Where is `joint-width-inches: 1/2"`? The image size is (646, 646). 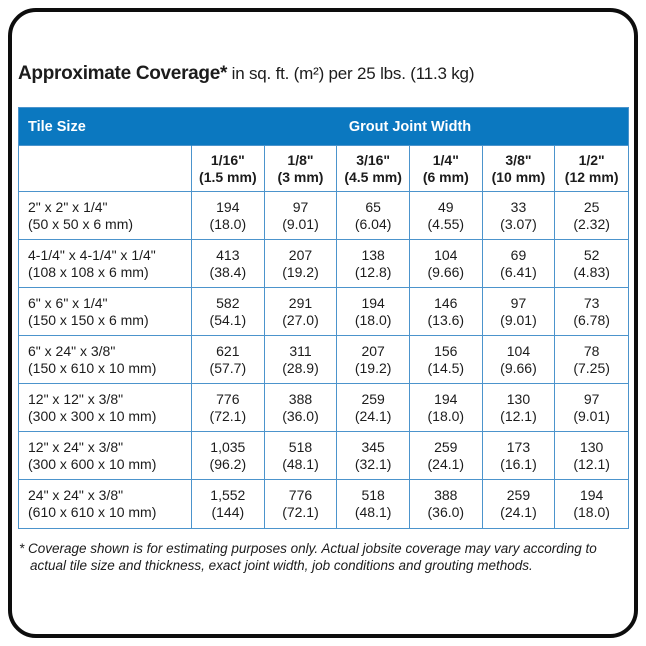 joint-width-inches: 1/2" is located at coordinates (591, 159).